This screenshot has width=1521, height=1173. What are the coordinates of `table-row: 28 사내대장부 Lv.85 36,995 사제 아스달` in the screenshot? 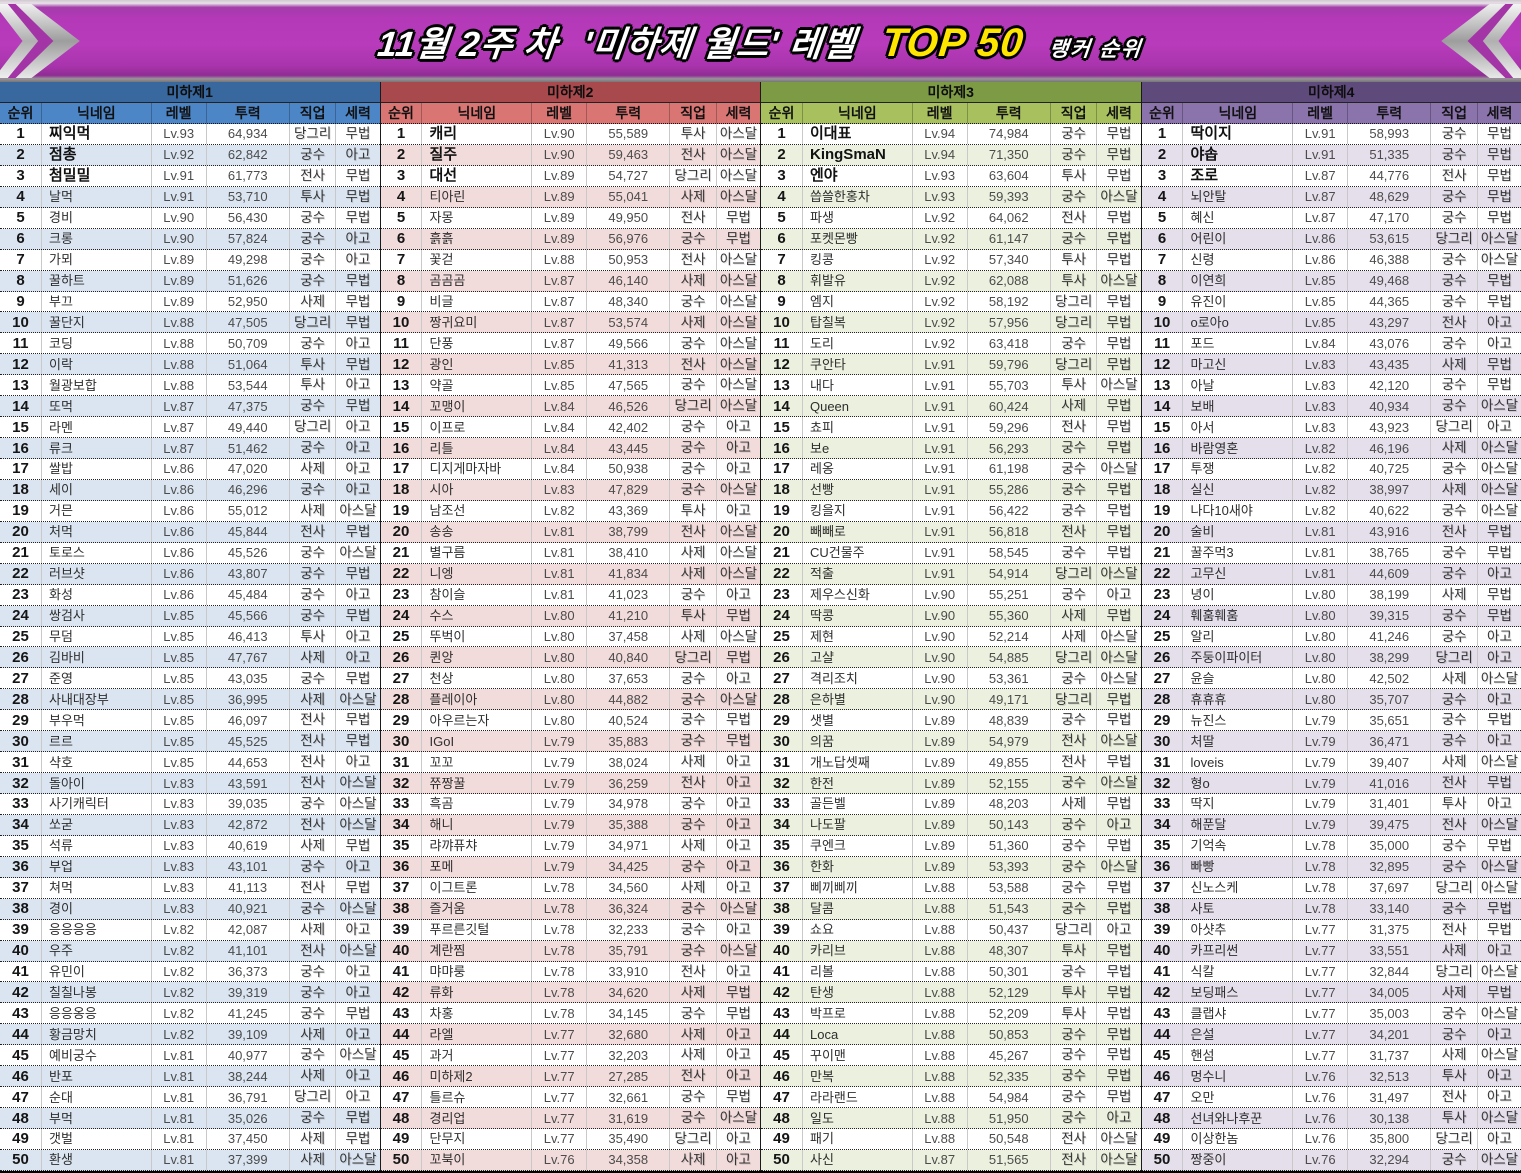 It's located at (190, 700).